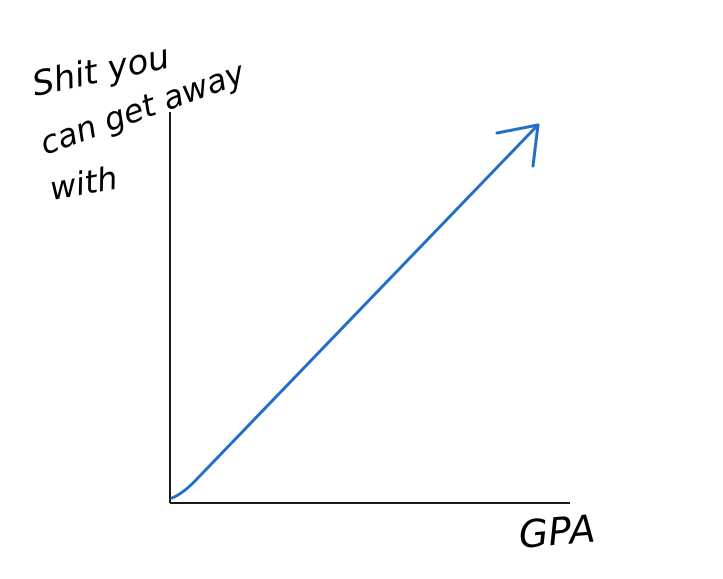 This screenshot has width=723, height=579. I want to click on y-axis-label: Shit you can get away with, so click(140, 122).